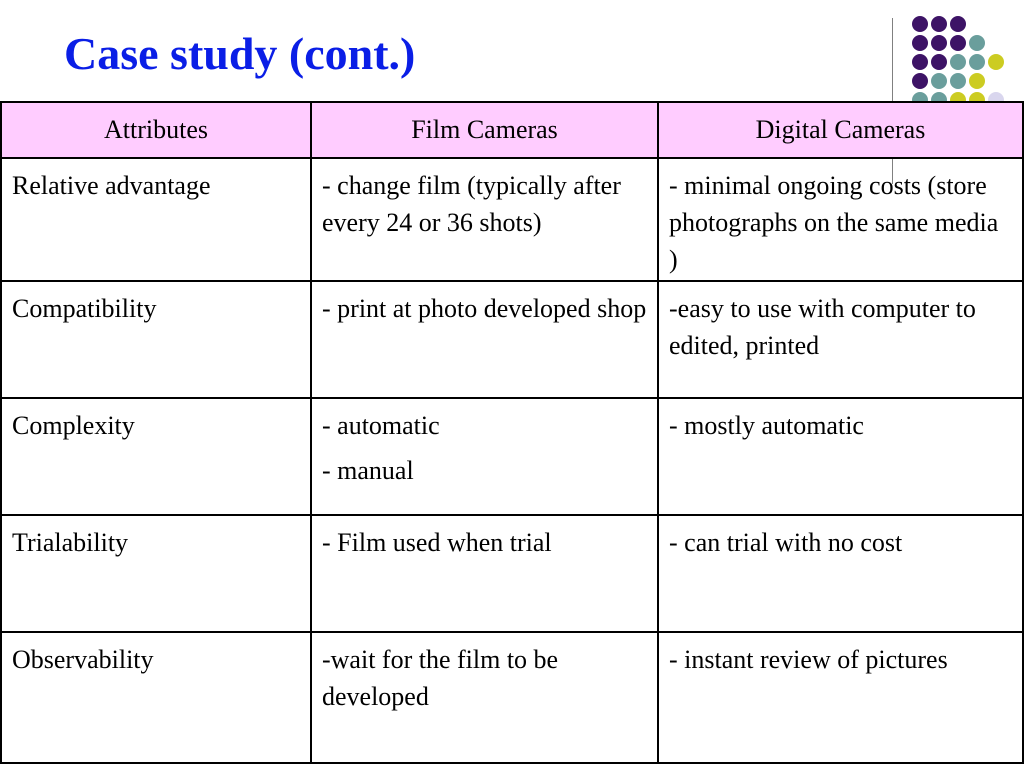  What do you see at coordinates (786, 542) in the screenshot?
I see `digital-cell-line: - can trial with no cost` at bounding box center [786, 542].